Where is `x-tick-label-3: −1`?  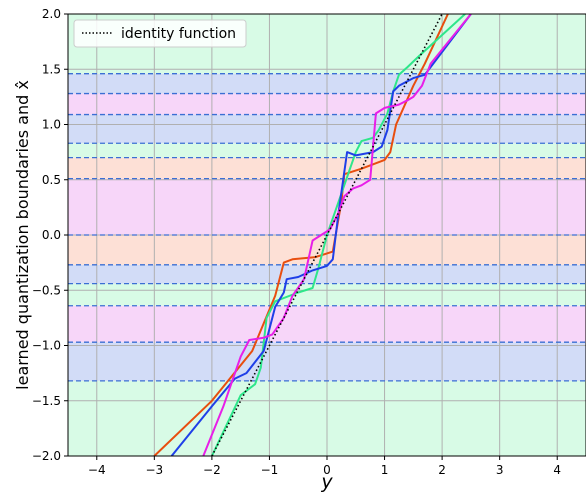
x-tick-label-3: −1 is located at coordinates (270, 470).